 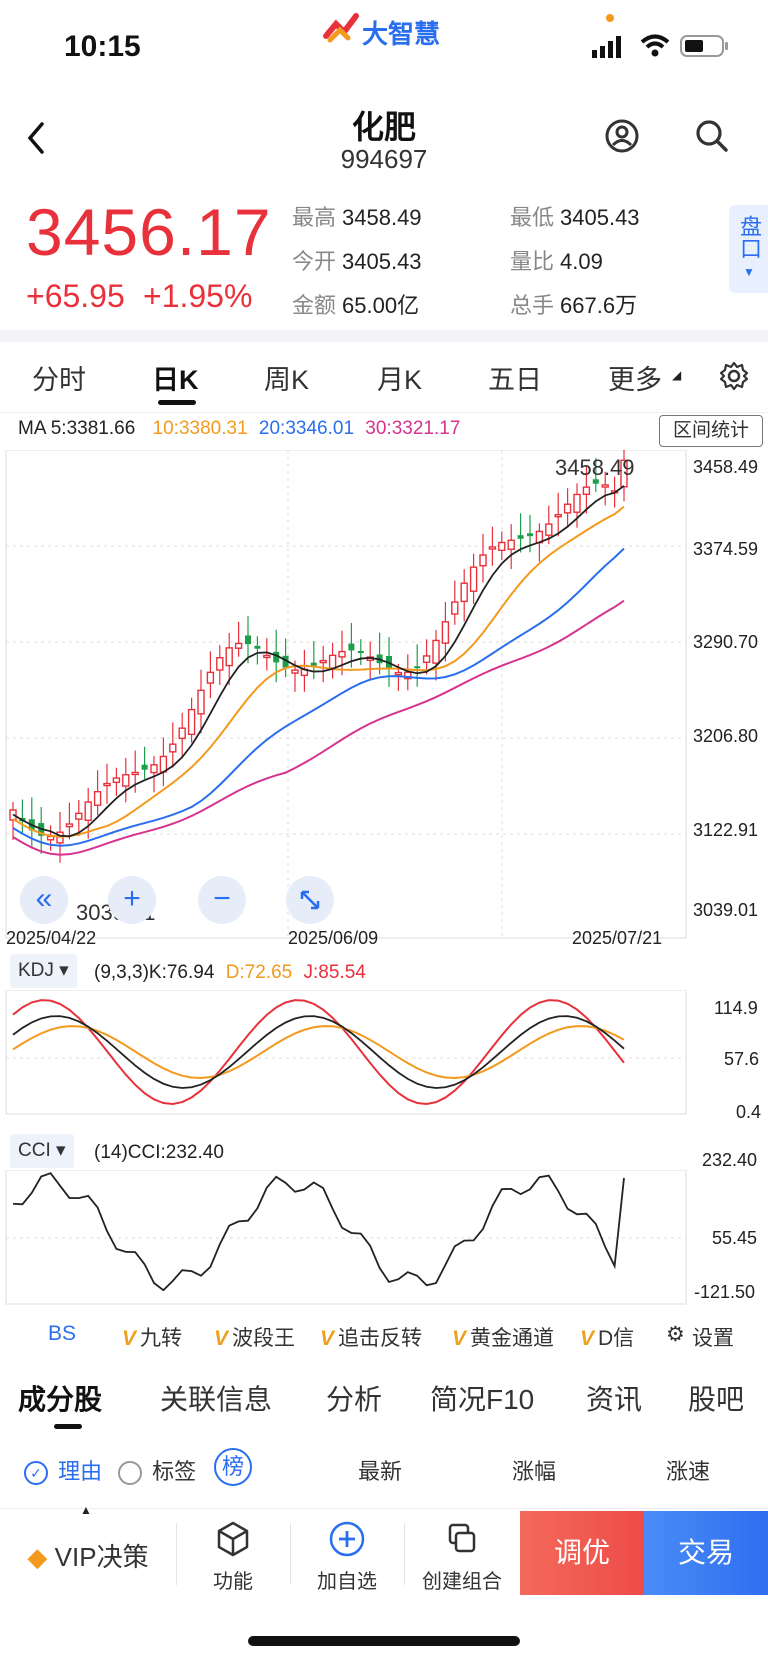 I want to click on reason-toggle: ✓ 理由, so click(x=63, y=1470).